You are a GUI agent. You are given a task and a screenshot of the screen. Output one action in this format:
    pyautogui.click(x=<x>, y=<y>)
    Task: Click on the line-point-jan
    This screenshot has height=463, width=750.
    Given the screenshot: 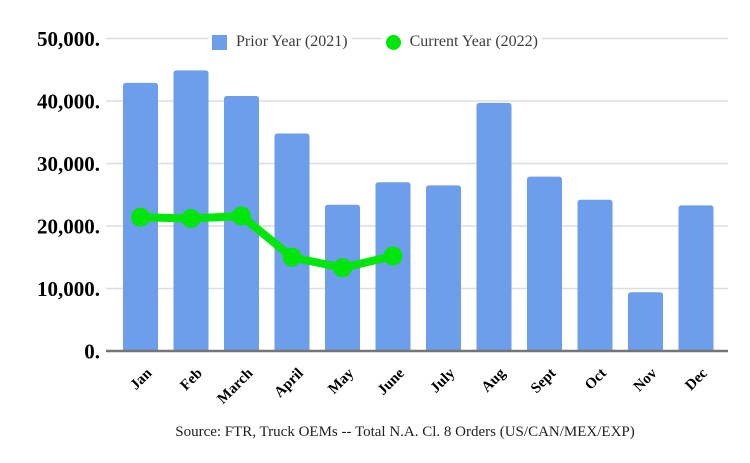 What is the action you would take?
    pyautogui.click(x=140, y=217)
    